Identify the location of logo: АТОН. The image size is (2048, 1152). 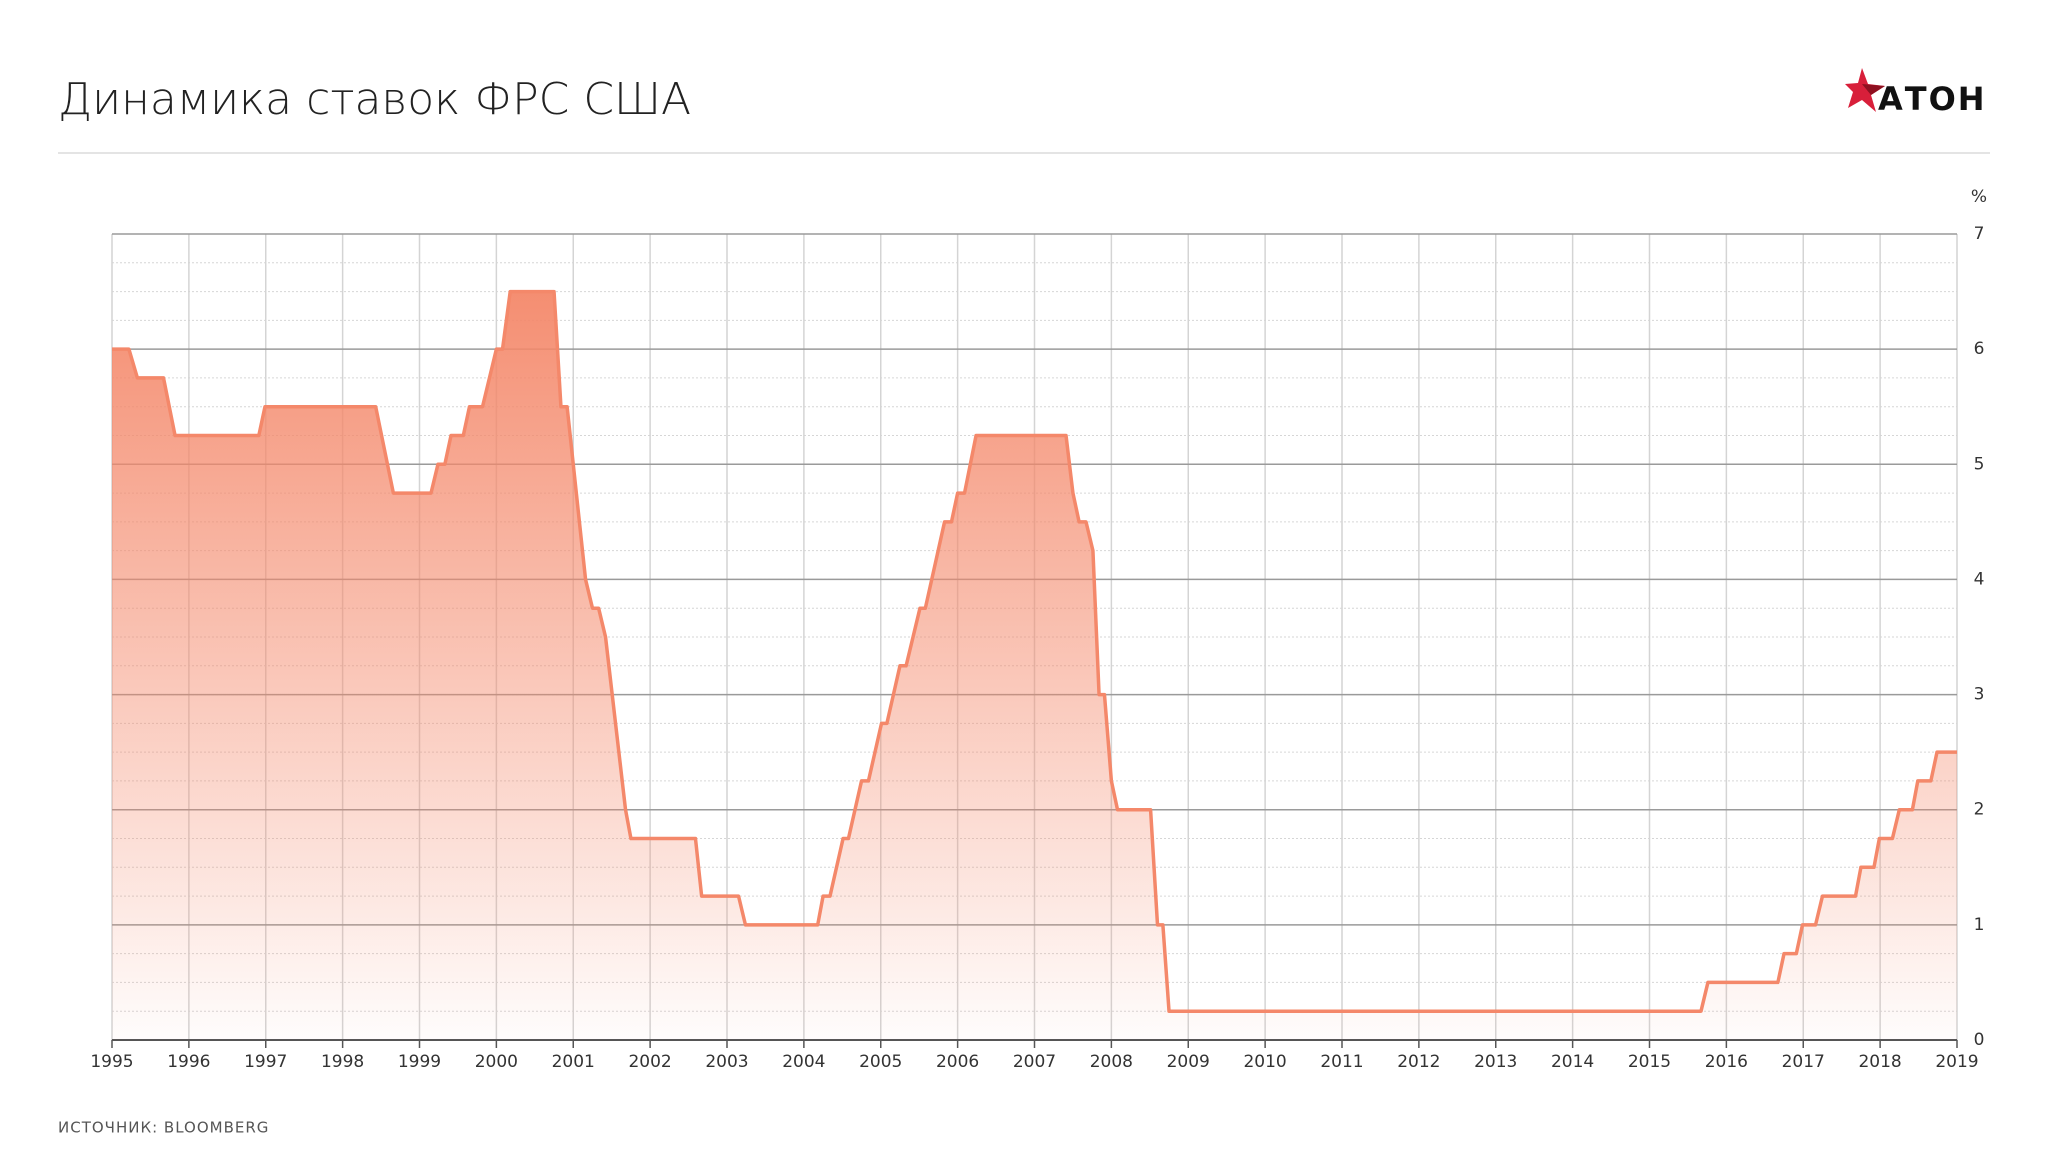
(1916, 93).